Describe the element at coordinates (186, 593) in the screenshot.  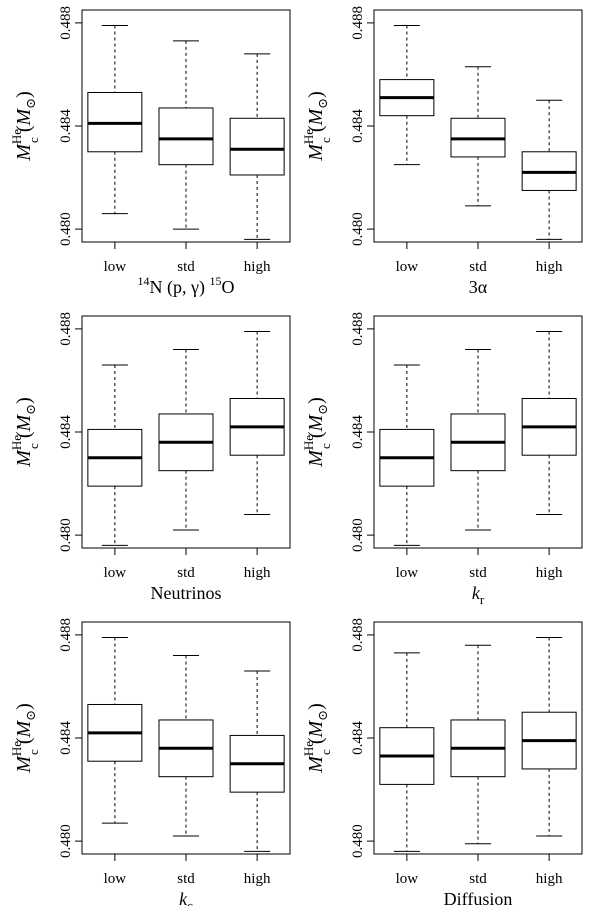
I see `x-axis-label: Neutrinos` at that location.